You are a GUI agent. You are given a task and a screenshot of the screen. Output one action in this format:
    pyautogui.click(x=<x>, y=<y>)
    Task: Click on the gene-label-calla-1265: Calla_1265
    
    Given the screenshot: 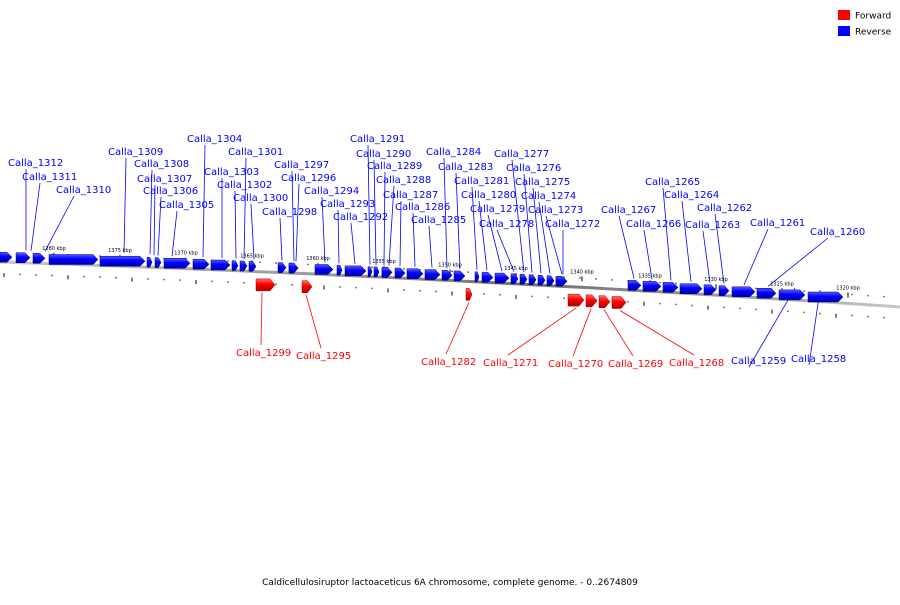 What is the action you would take?
    pyautogui.click(x=672, y=182)
    